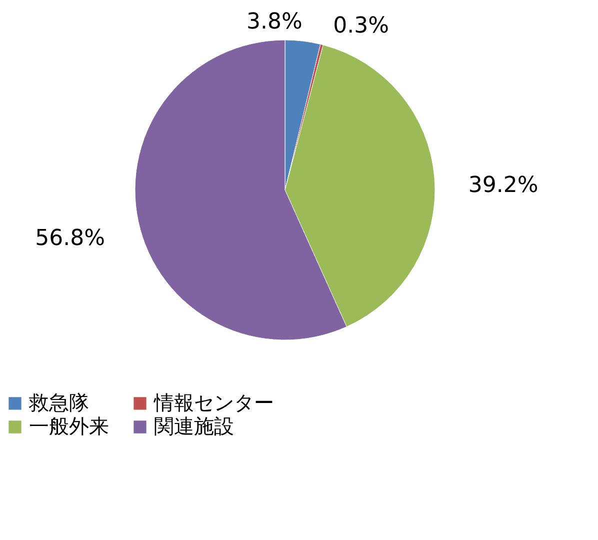 This screenshot has width=598, height=540. Describe the element at coordinates (70, 238) in the screenshot. I see `data-label: 56.8%` at that location.